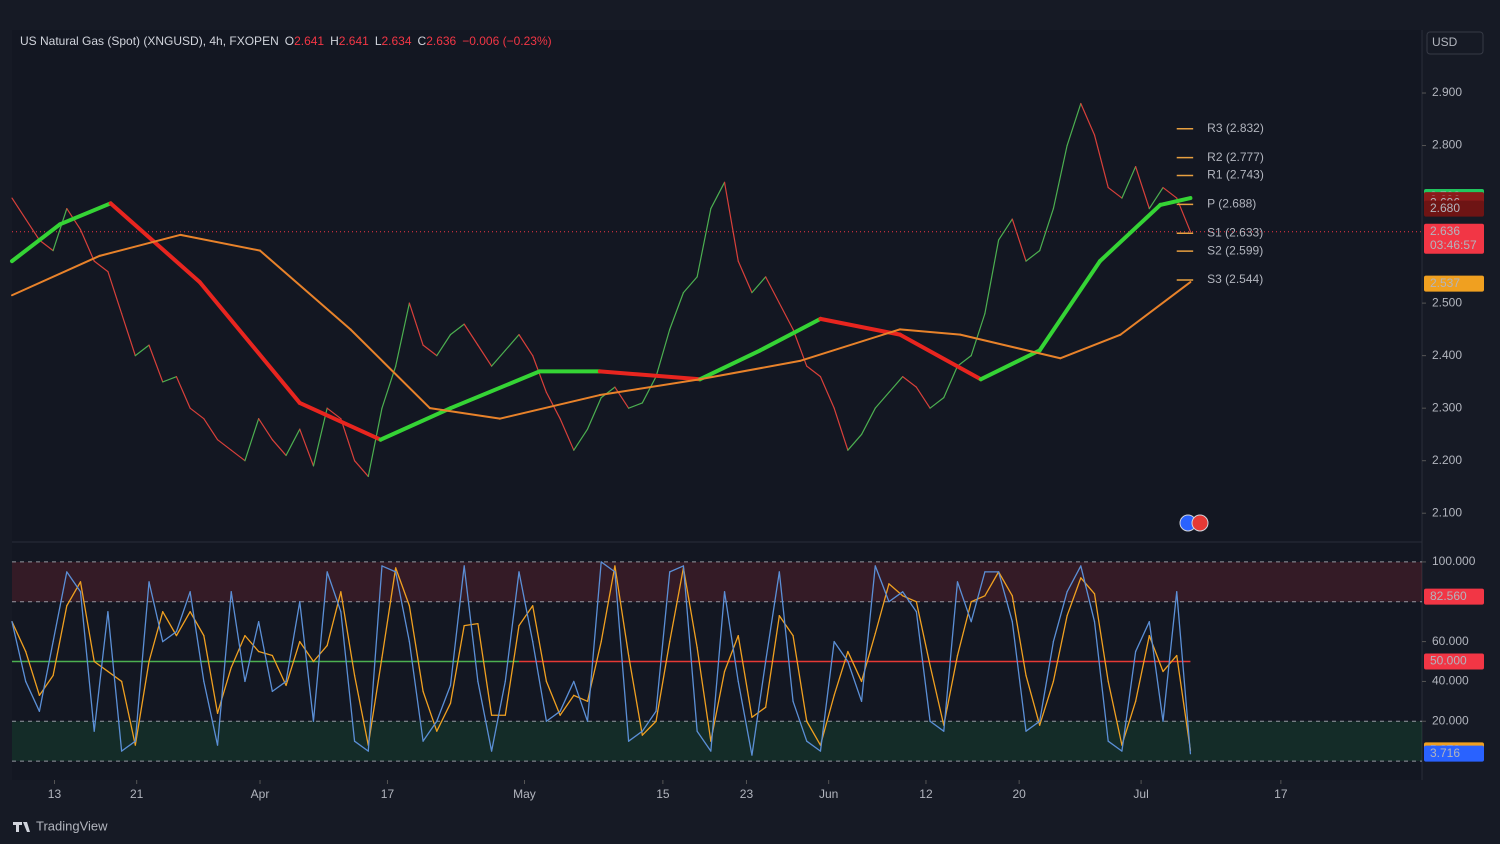  Describe the element at coordinates (524, 794) in the screenshot. I see `x-tick-label: May` at that location.